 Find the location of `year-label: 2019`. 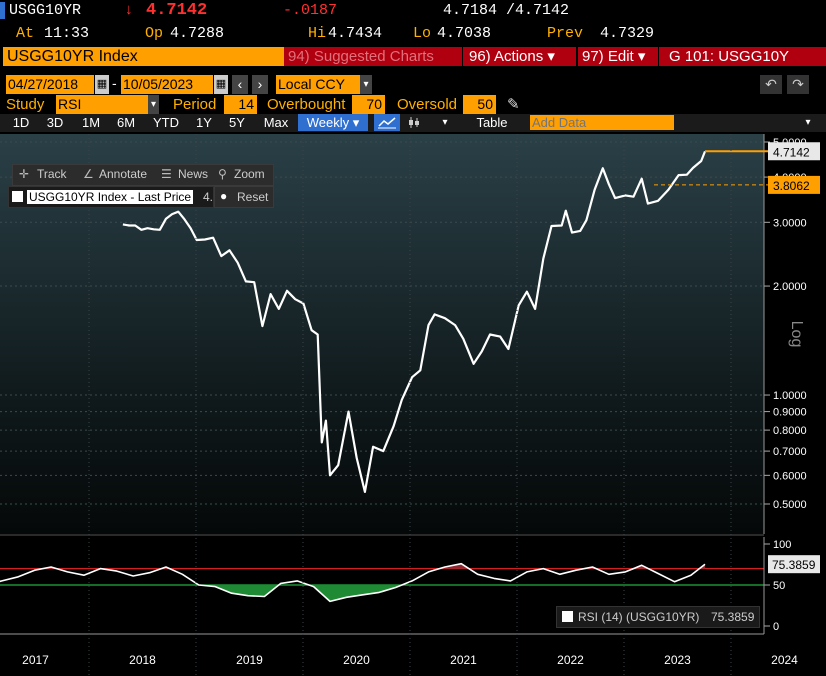

year-label: 2019 is located at coordinates (249, 660).